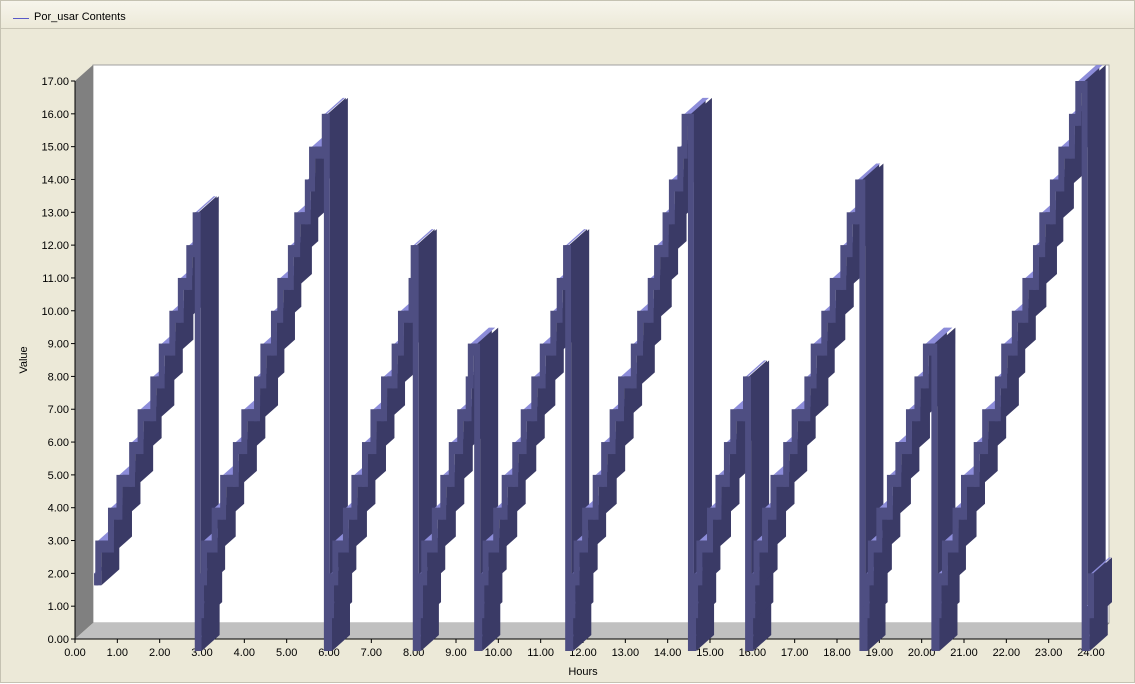 This screenshot has height=684, width=1135. What do you see at coordinates (58, 345) in the screenshot?
I see `y-tick-label: 9.00` at bounding box center [58, 345].